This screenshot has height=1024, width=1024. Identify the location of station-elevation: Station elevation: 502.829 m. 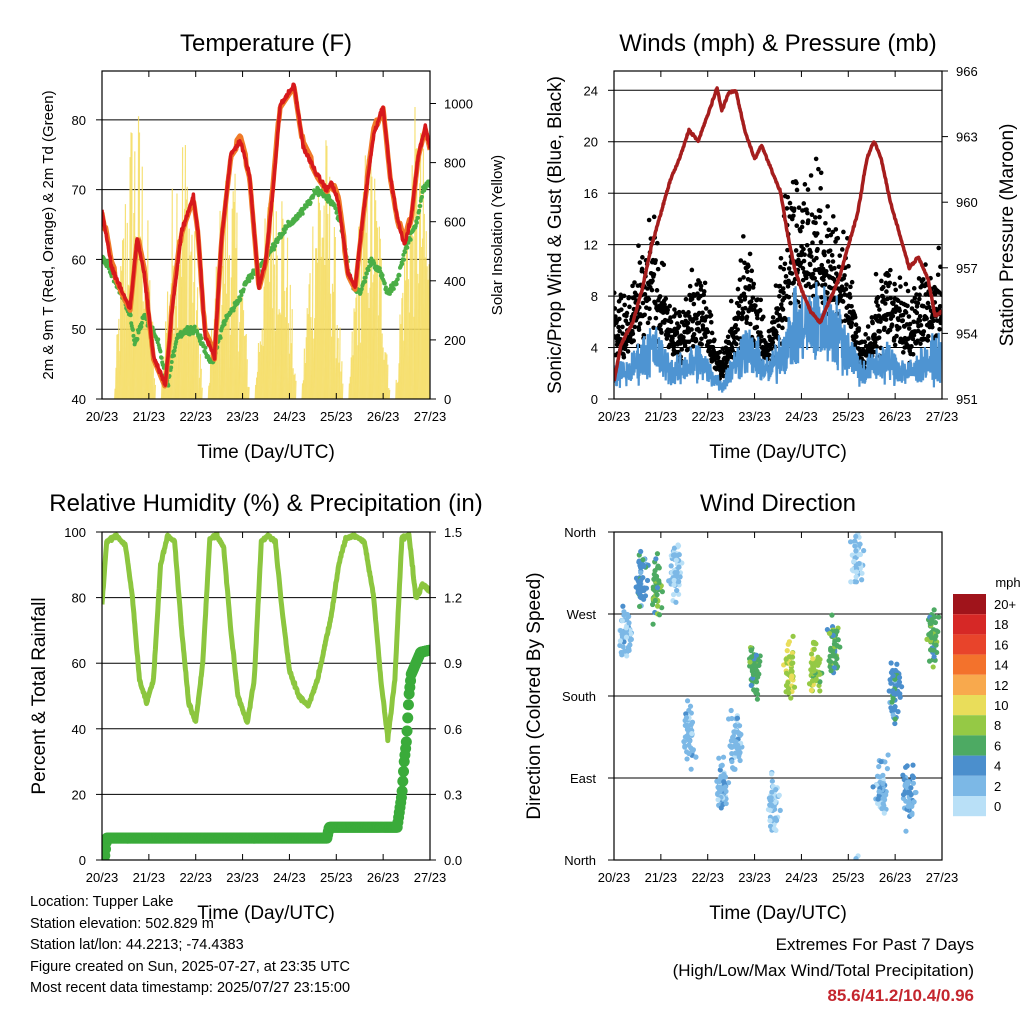
(122, 923).